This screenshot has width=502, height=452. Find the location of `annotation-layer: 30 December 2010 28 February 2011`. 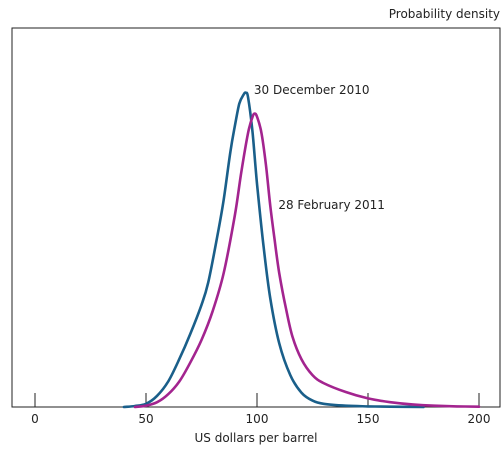

annotation-layer: 30 December 2010 28 February 2011 is located at coordinates (319, 147).